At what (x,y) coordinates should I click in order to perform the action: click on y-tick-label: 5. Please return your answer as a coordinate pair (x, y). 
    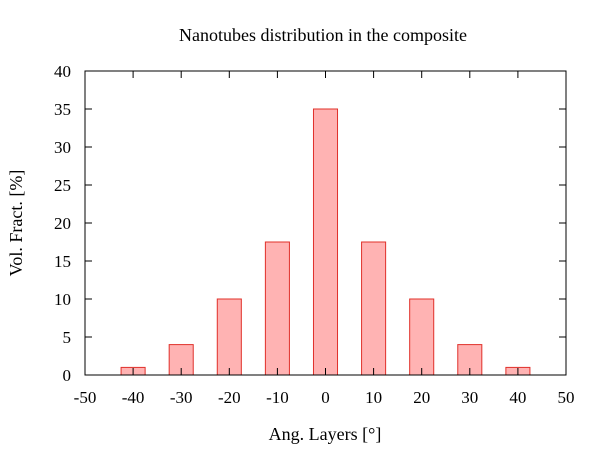
    Looking at the image, I should click on (67, 337).